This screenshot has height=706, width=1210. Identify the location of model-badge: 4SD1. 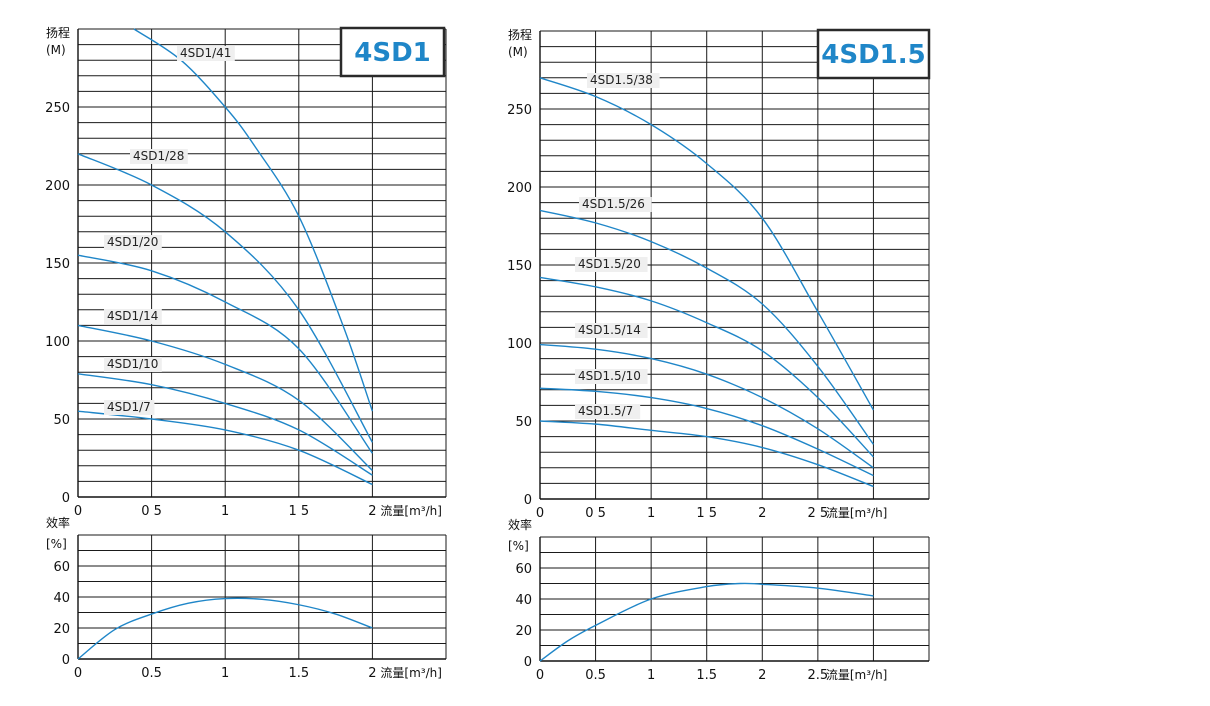
(392, 52).